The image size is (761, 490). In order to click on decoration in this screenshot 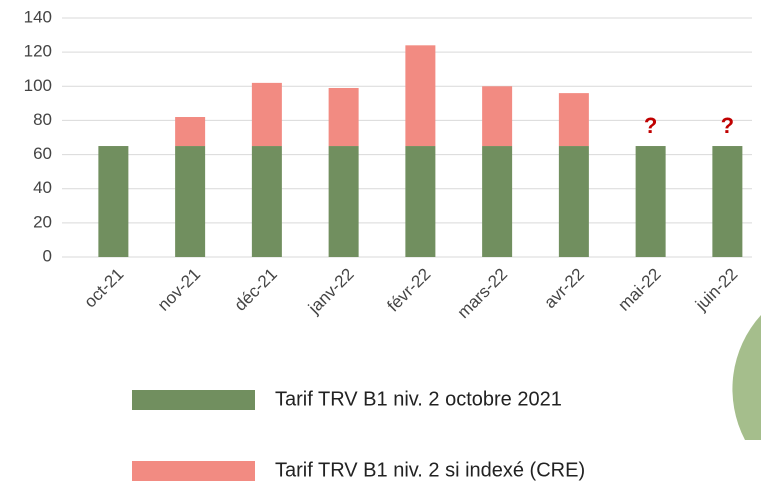, I will do `click(746, 377)`.